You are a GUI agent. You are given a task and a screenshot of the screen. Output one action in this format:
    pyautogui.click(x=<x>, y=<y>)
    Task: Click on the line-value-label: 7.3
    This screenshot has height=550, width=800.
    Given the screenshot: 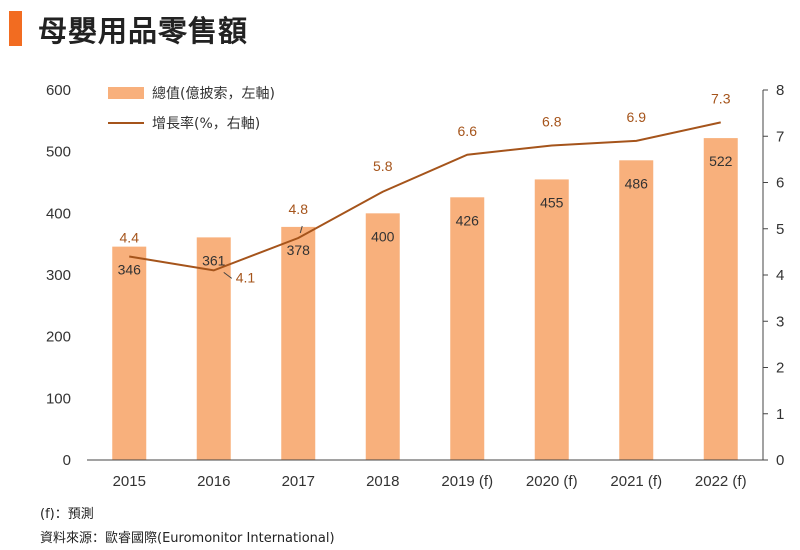 What is the action you would take?
    pyautogui.click(x=721, y=98)
    